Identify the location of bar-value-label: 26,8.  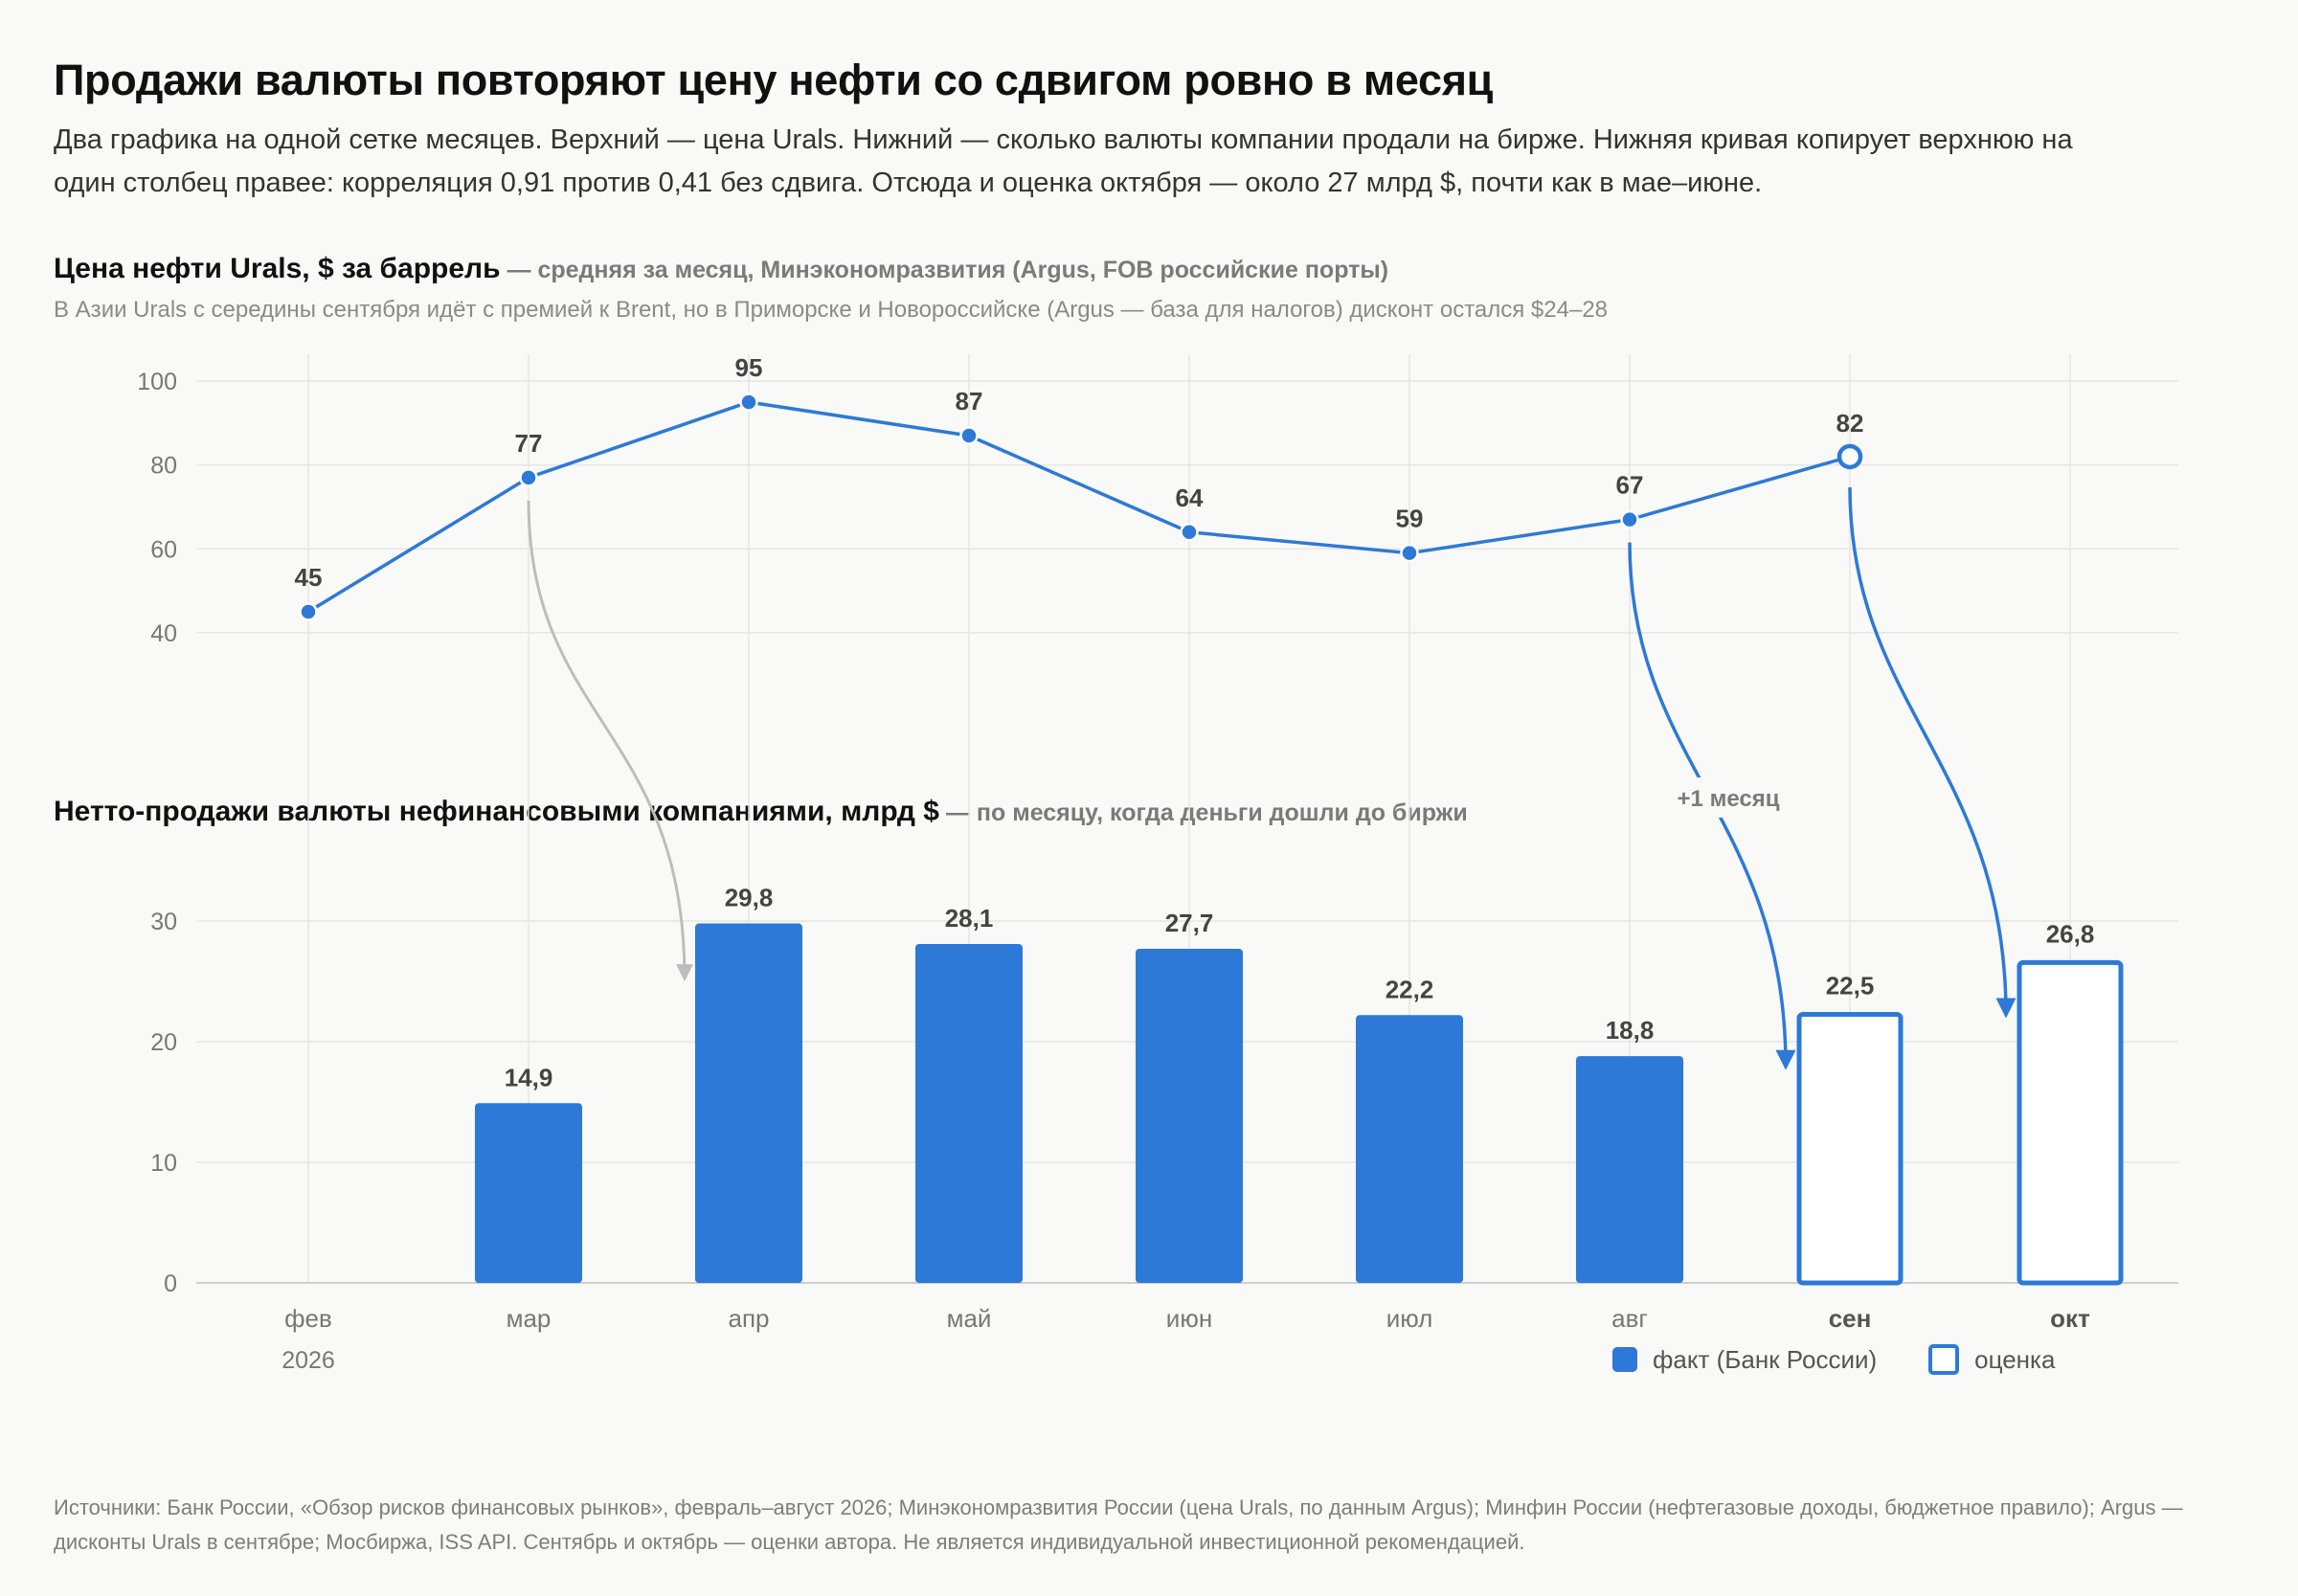
(2070, 933).